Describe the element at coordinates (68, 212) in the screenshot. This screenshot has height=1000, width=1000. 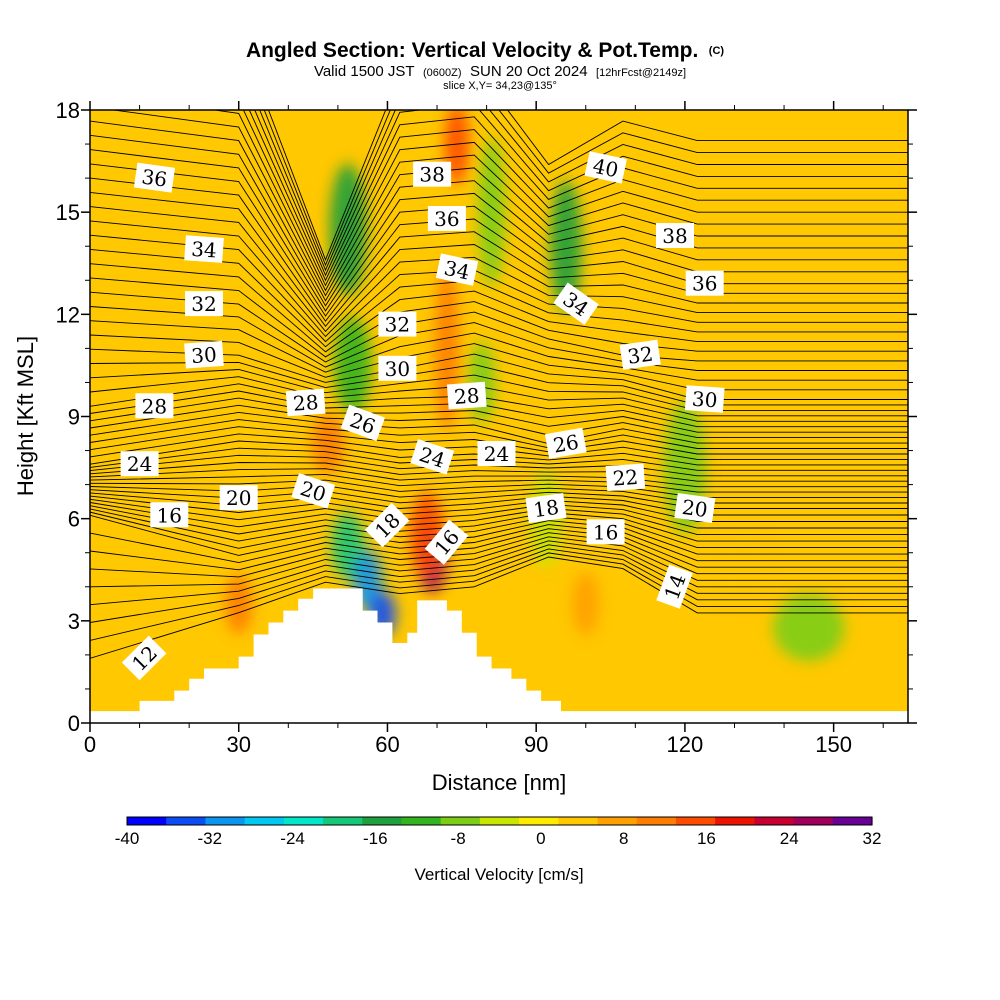
I see `y-tick-label: 15` at that location.